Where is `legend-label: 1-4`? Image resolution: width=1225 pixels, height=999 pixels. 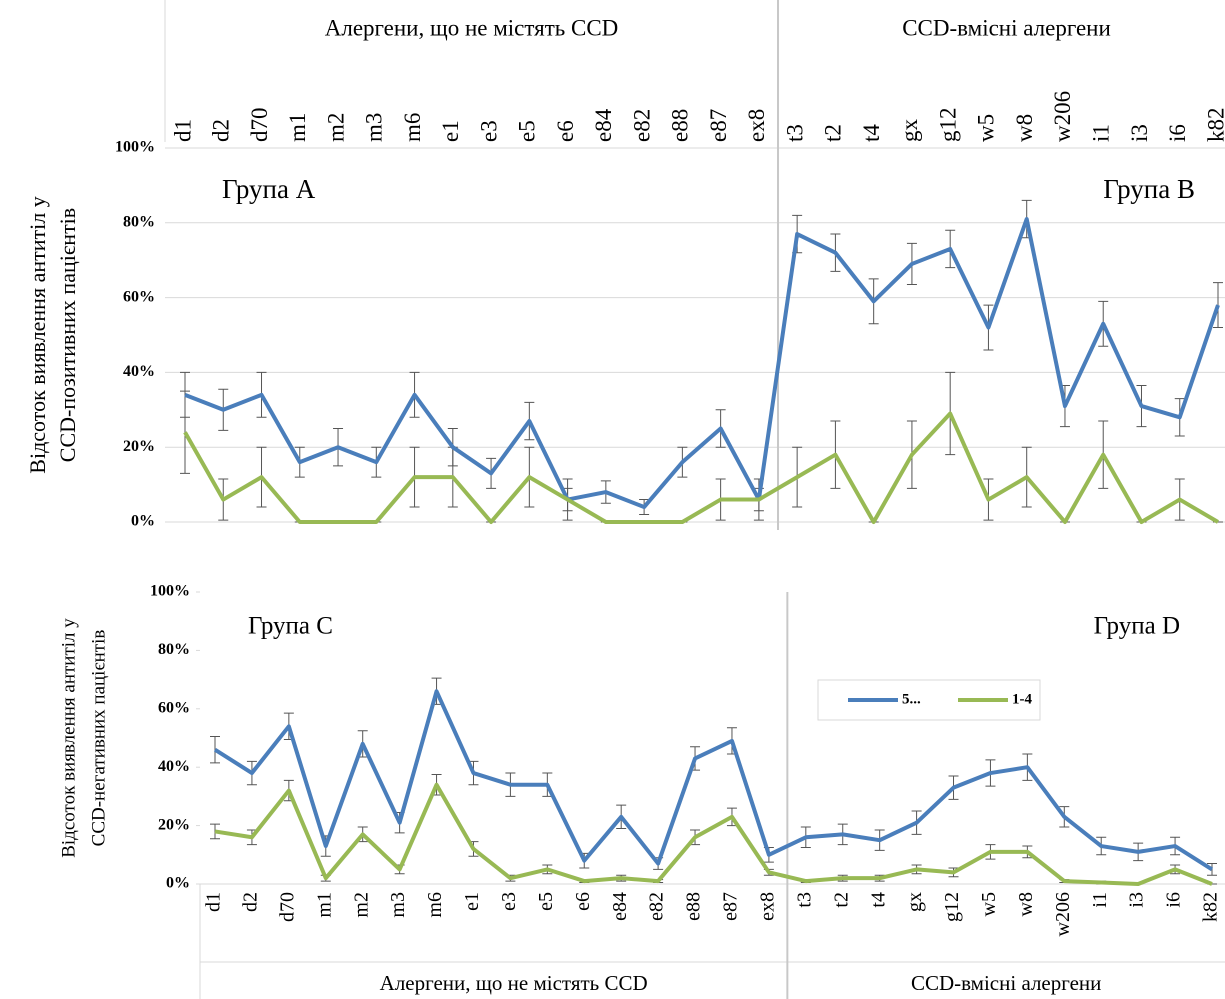
legend-label: 1-4 is located at coordinates (1022, 699).